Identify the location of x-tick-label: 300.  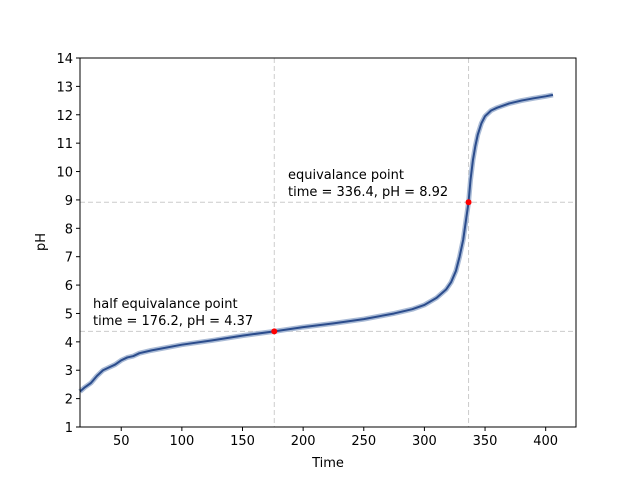
(424, 441).